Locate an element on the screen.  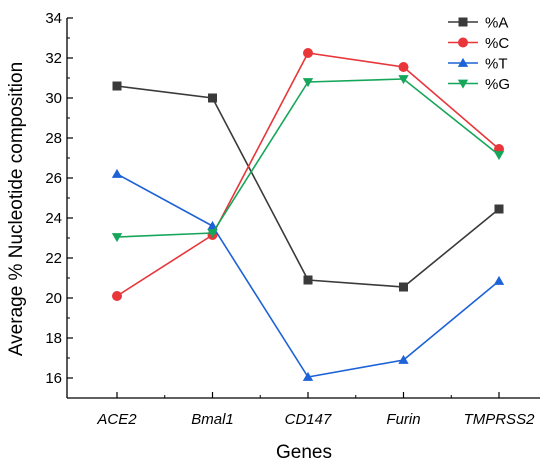
y-tick-label: 22 is located at coordinates (53, 258).